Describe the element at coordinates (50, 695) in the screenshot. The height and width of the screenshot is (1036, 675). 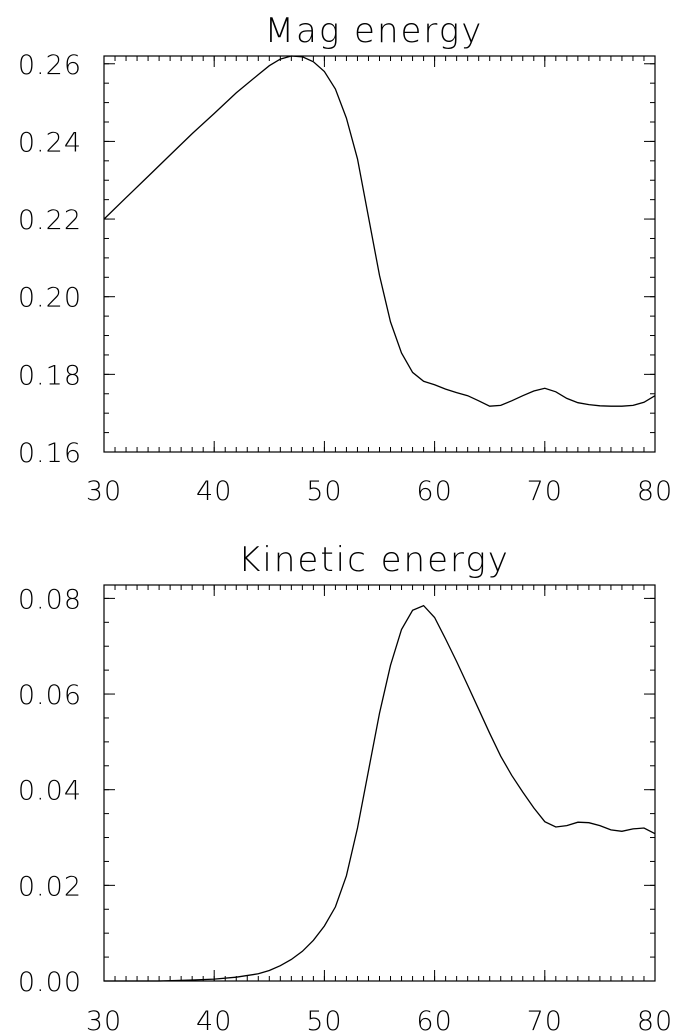
I see `y-tick-label: 0.06` at that location.